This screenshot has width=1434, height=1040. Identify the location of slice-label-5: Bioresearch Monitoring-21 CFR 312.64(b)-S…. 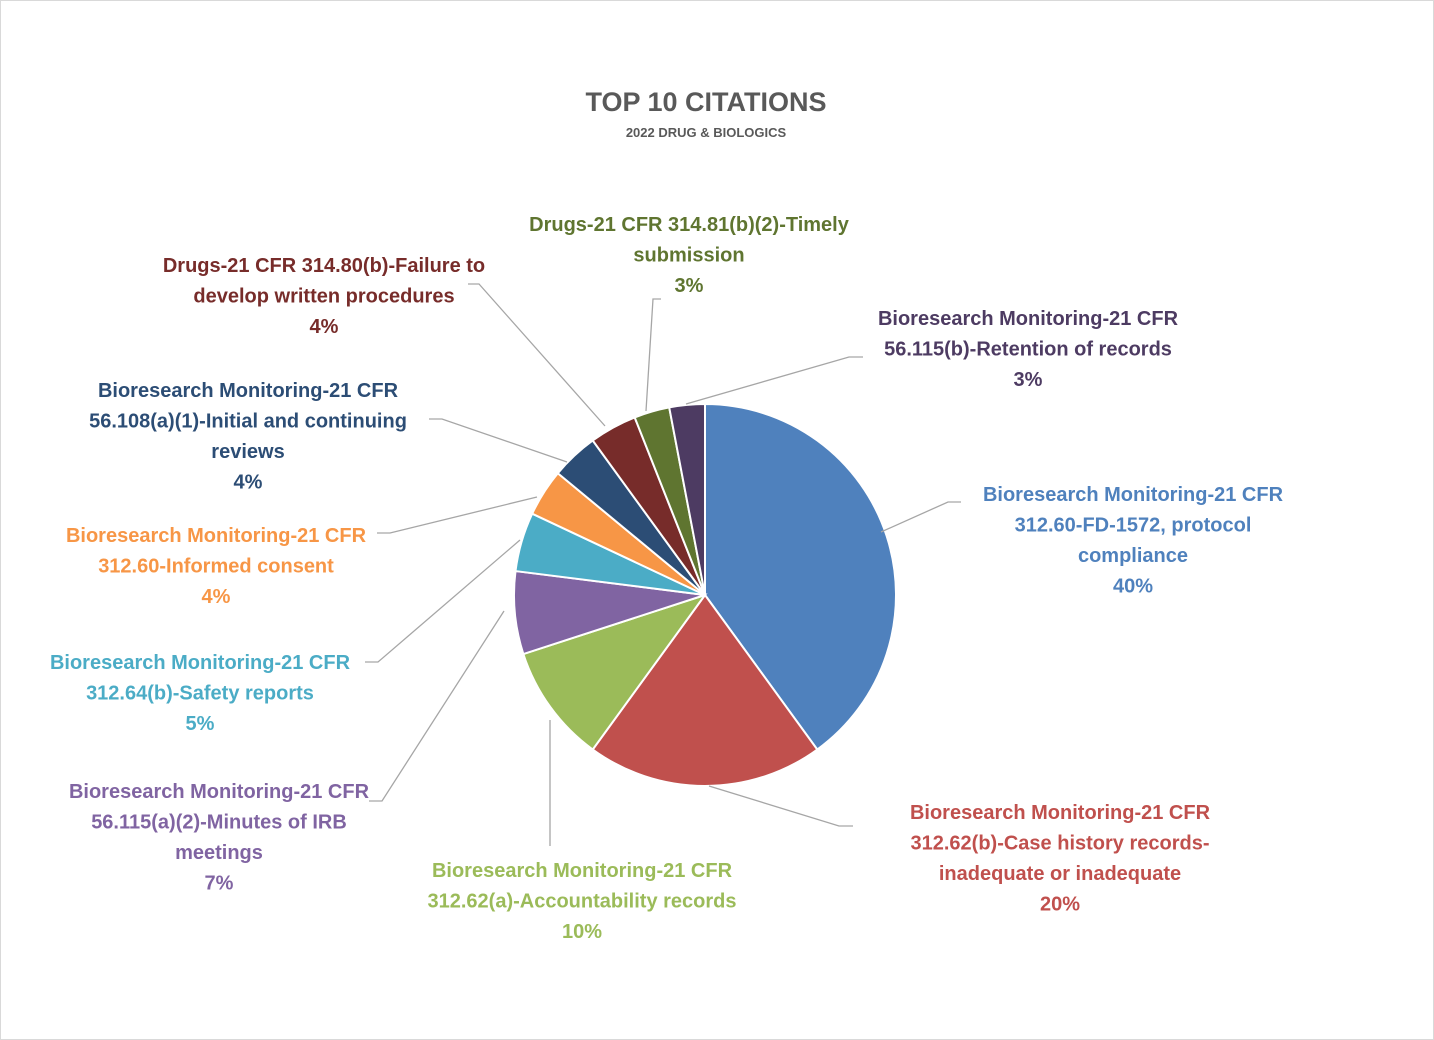
(200, 693).